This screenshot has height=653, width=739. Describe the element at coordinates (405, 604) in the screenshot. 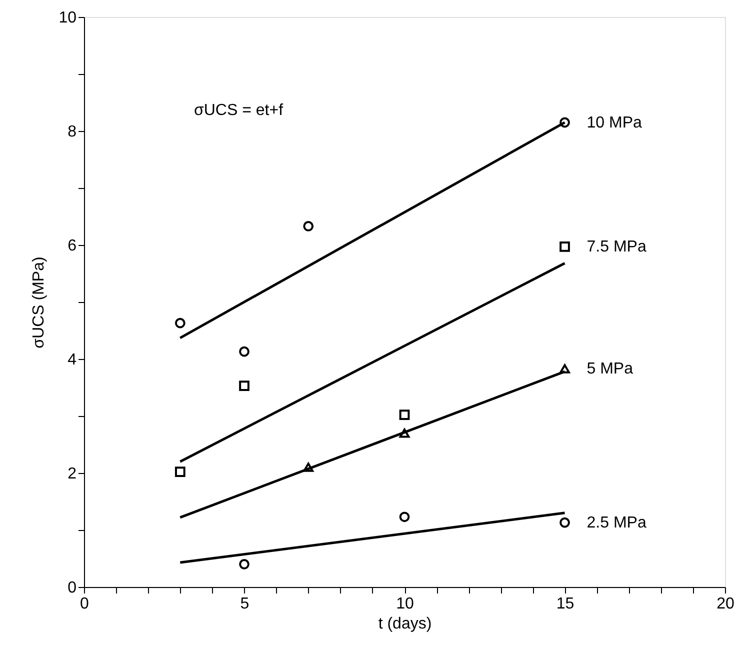

I see `x-tick-label: 10` at that location.